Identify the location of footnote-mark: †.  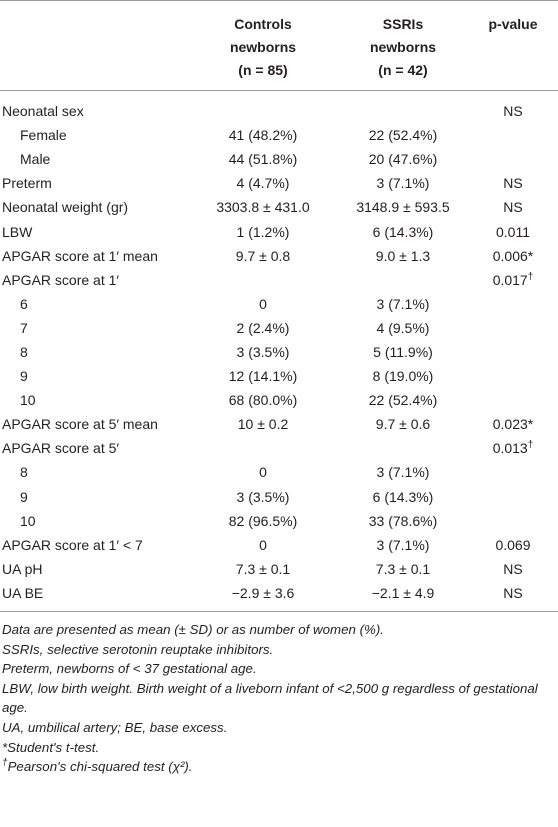
(5, 763).